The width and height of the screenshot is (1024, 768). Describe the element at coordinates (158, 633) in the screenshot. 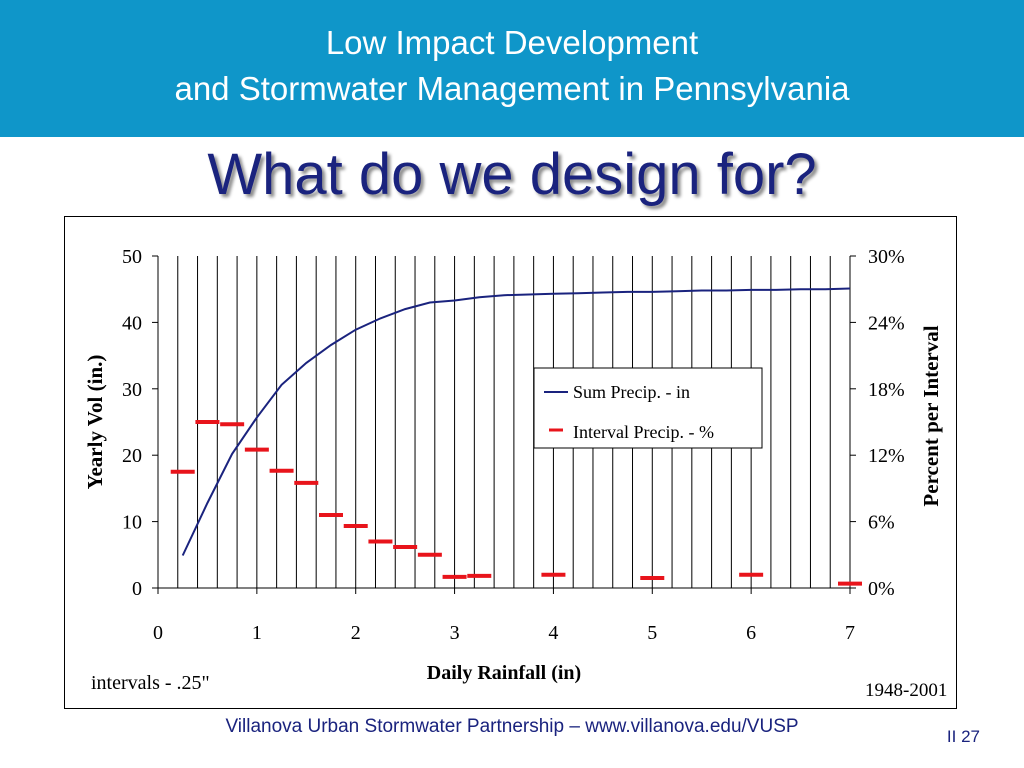

I see `x-tick-label: 0` at that location.